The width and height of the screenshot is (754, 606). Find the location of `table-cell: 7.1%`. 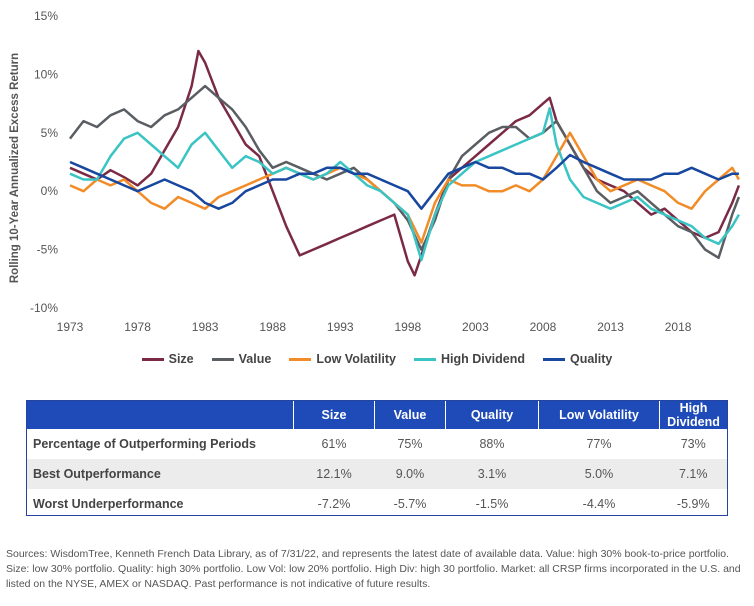

table-cell: 7.1% is located at coordinates (693, 474).